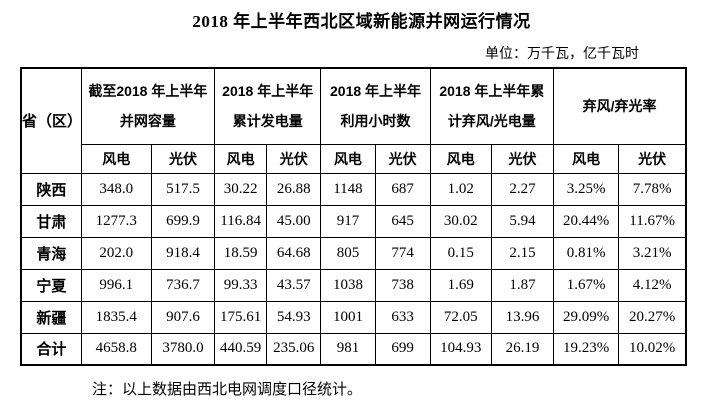 The height and width of the screenshot is (407, 723). I want to click on province-label: 青海, so click(51, 253).